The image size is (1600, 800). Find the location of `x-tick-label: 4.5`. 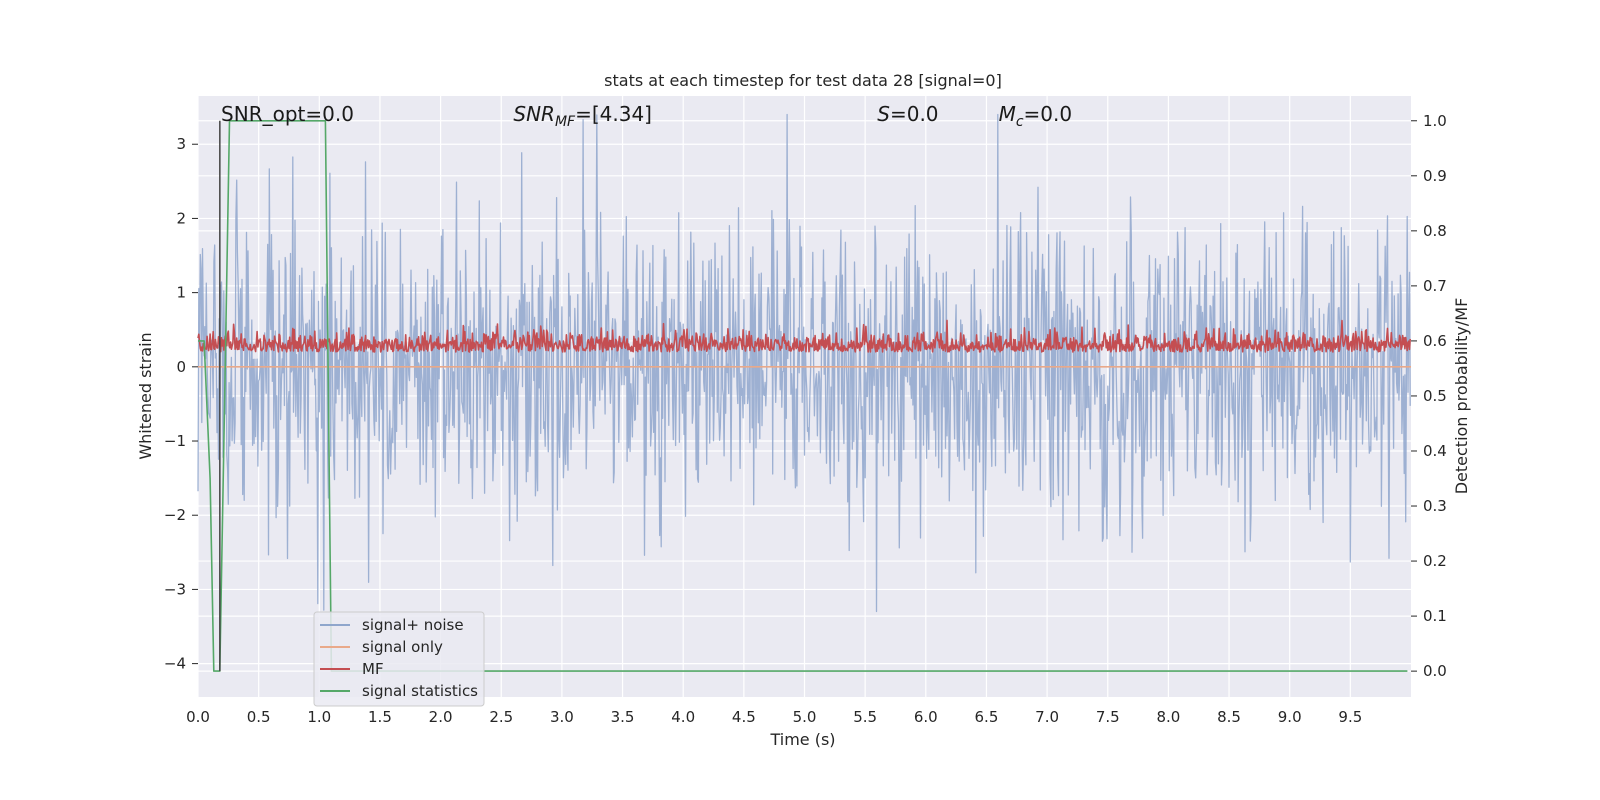

x-tick-label: 4.5 is located at coordinates (744, 717).